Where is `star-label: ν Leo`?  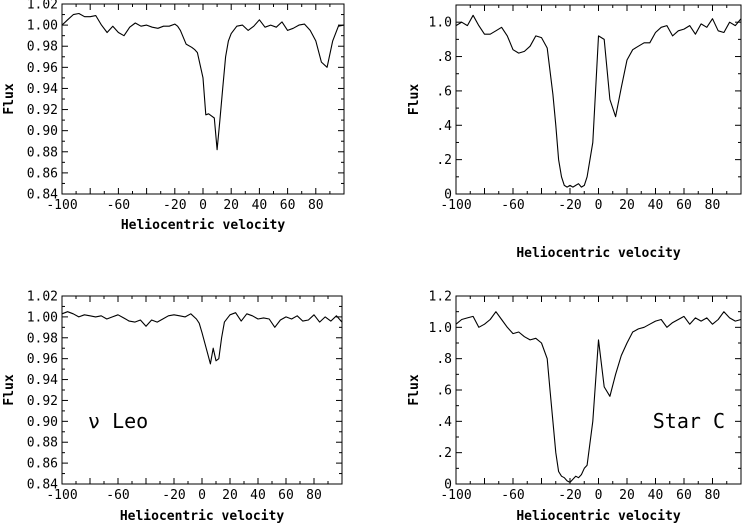
star-label: ν Leo is located at coordinates (118, 421).